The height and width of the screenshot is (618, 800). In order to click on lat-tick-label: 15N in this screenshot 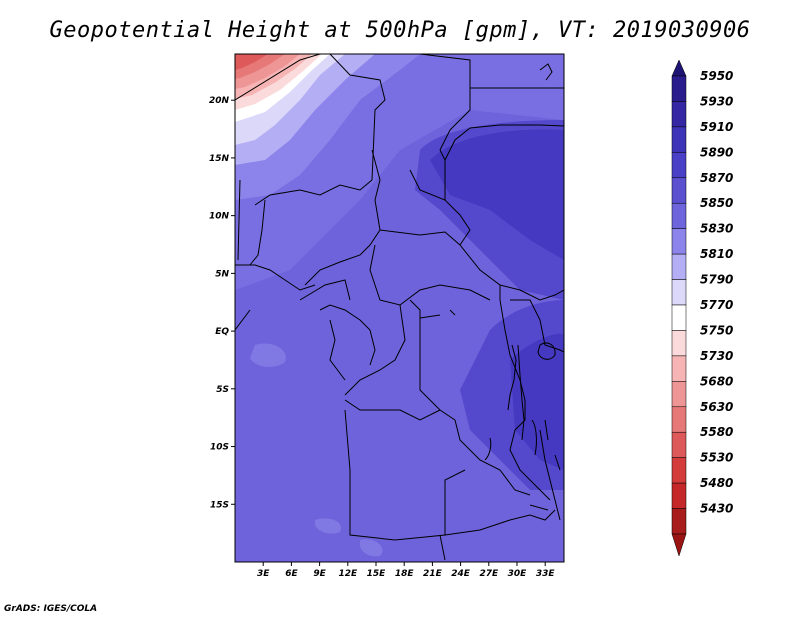, I will do `click(219, 159)`.